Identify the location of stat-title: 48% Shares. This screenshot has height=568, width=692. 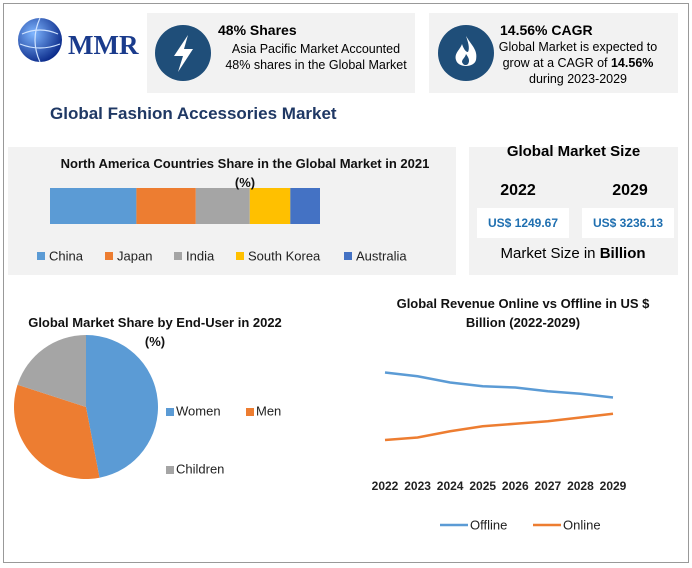
(257, 30).